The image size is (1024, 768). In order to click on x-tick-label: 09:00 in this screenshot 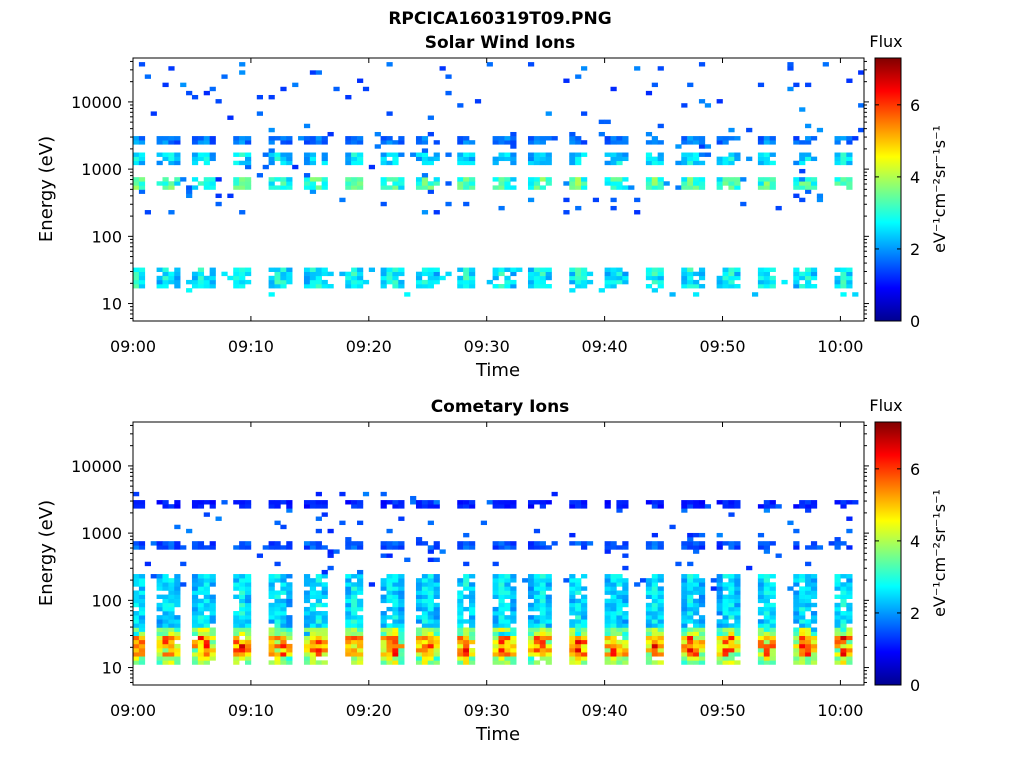, I will do `click(133, 710)`.